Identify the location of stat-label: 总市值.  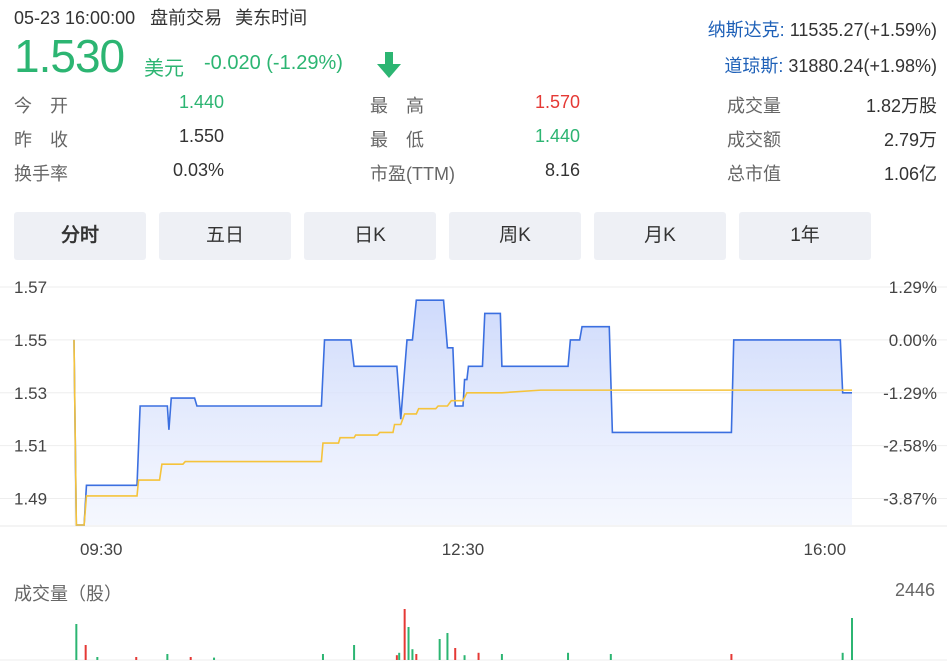
(754, 174).